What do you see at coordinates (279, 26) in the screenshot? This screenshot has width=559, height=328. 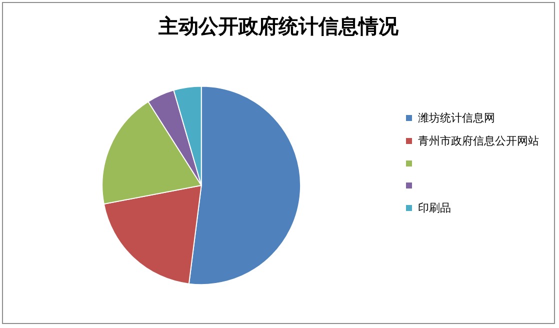 I see `chart-title: 主动公开政府统计信息情况` at bounding box center [279, 26].